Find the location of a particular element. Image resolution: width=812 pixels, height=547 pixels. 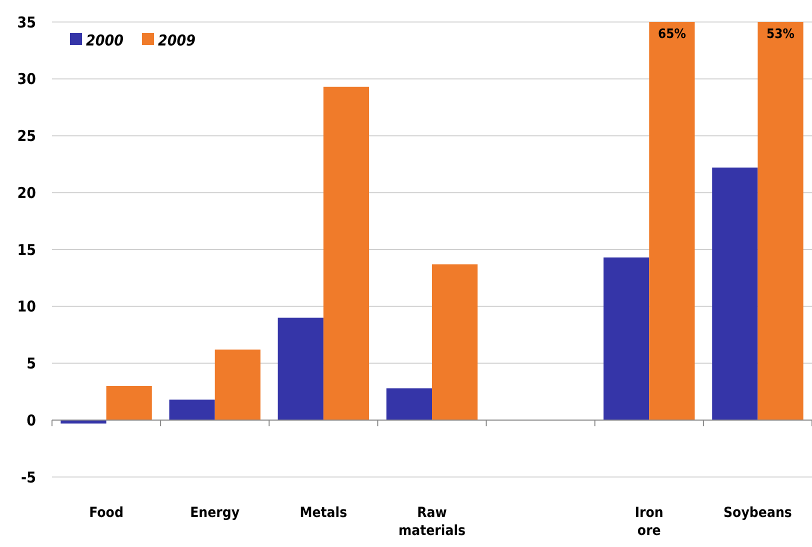

legend-label: 2000 is located at coordinates (105, 40).